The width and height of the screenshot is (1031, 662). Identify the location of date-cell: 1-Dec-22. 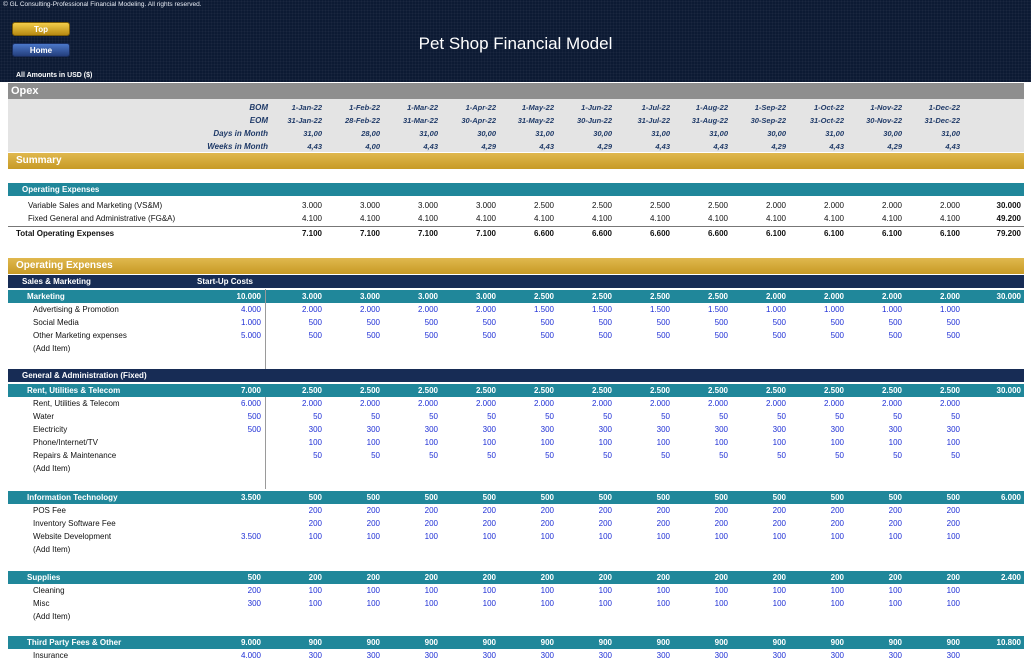
(944, 107).